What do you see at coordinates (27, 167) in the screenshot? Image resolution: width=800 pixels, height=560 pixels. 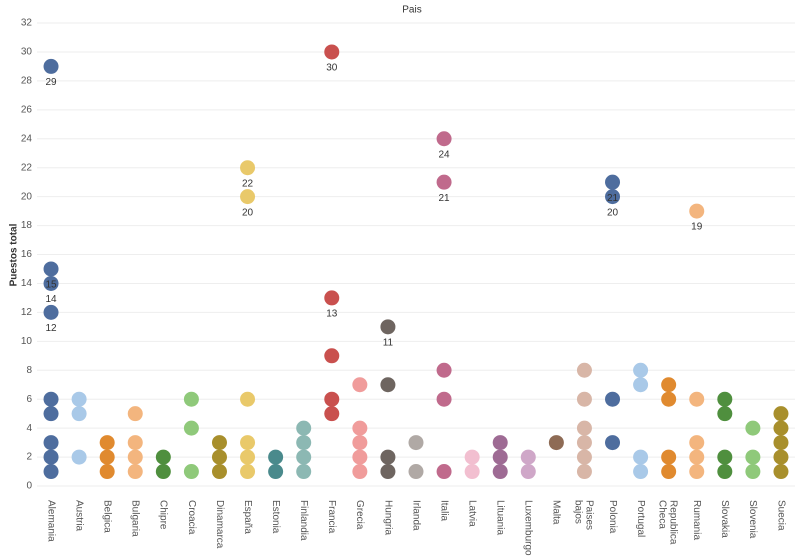 I see `y-tick-label: 22` at bounding box center [27, 167].